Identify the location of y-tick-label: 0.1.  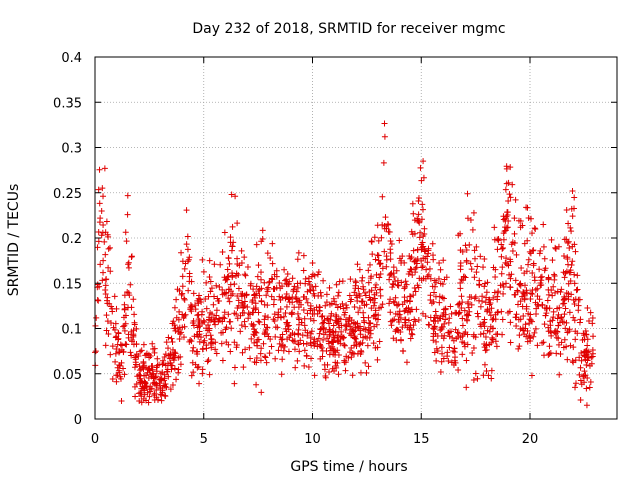
(71, 330).